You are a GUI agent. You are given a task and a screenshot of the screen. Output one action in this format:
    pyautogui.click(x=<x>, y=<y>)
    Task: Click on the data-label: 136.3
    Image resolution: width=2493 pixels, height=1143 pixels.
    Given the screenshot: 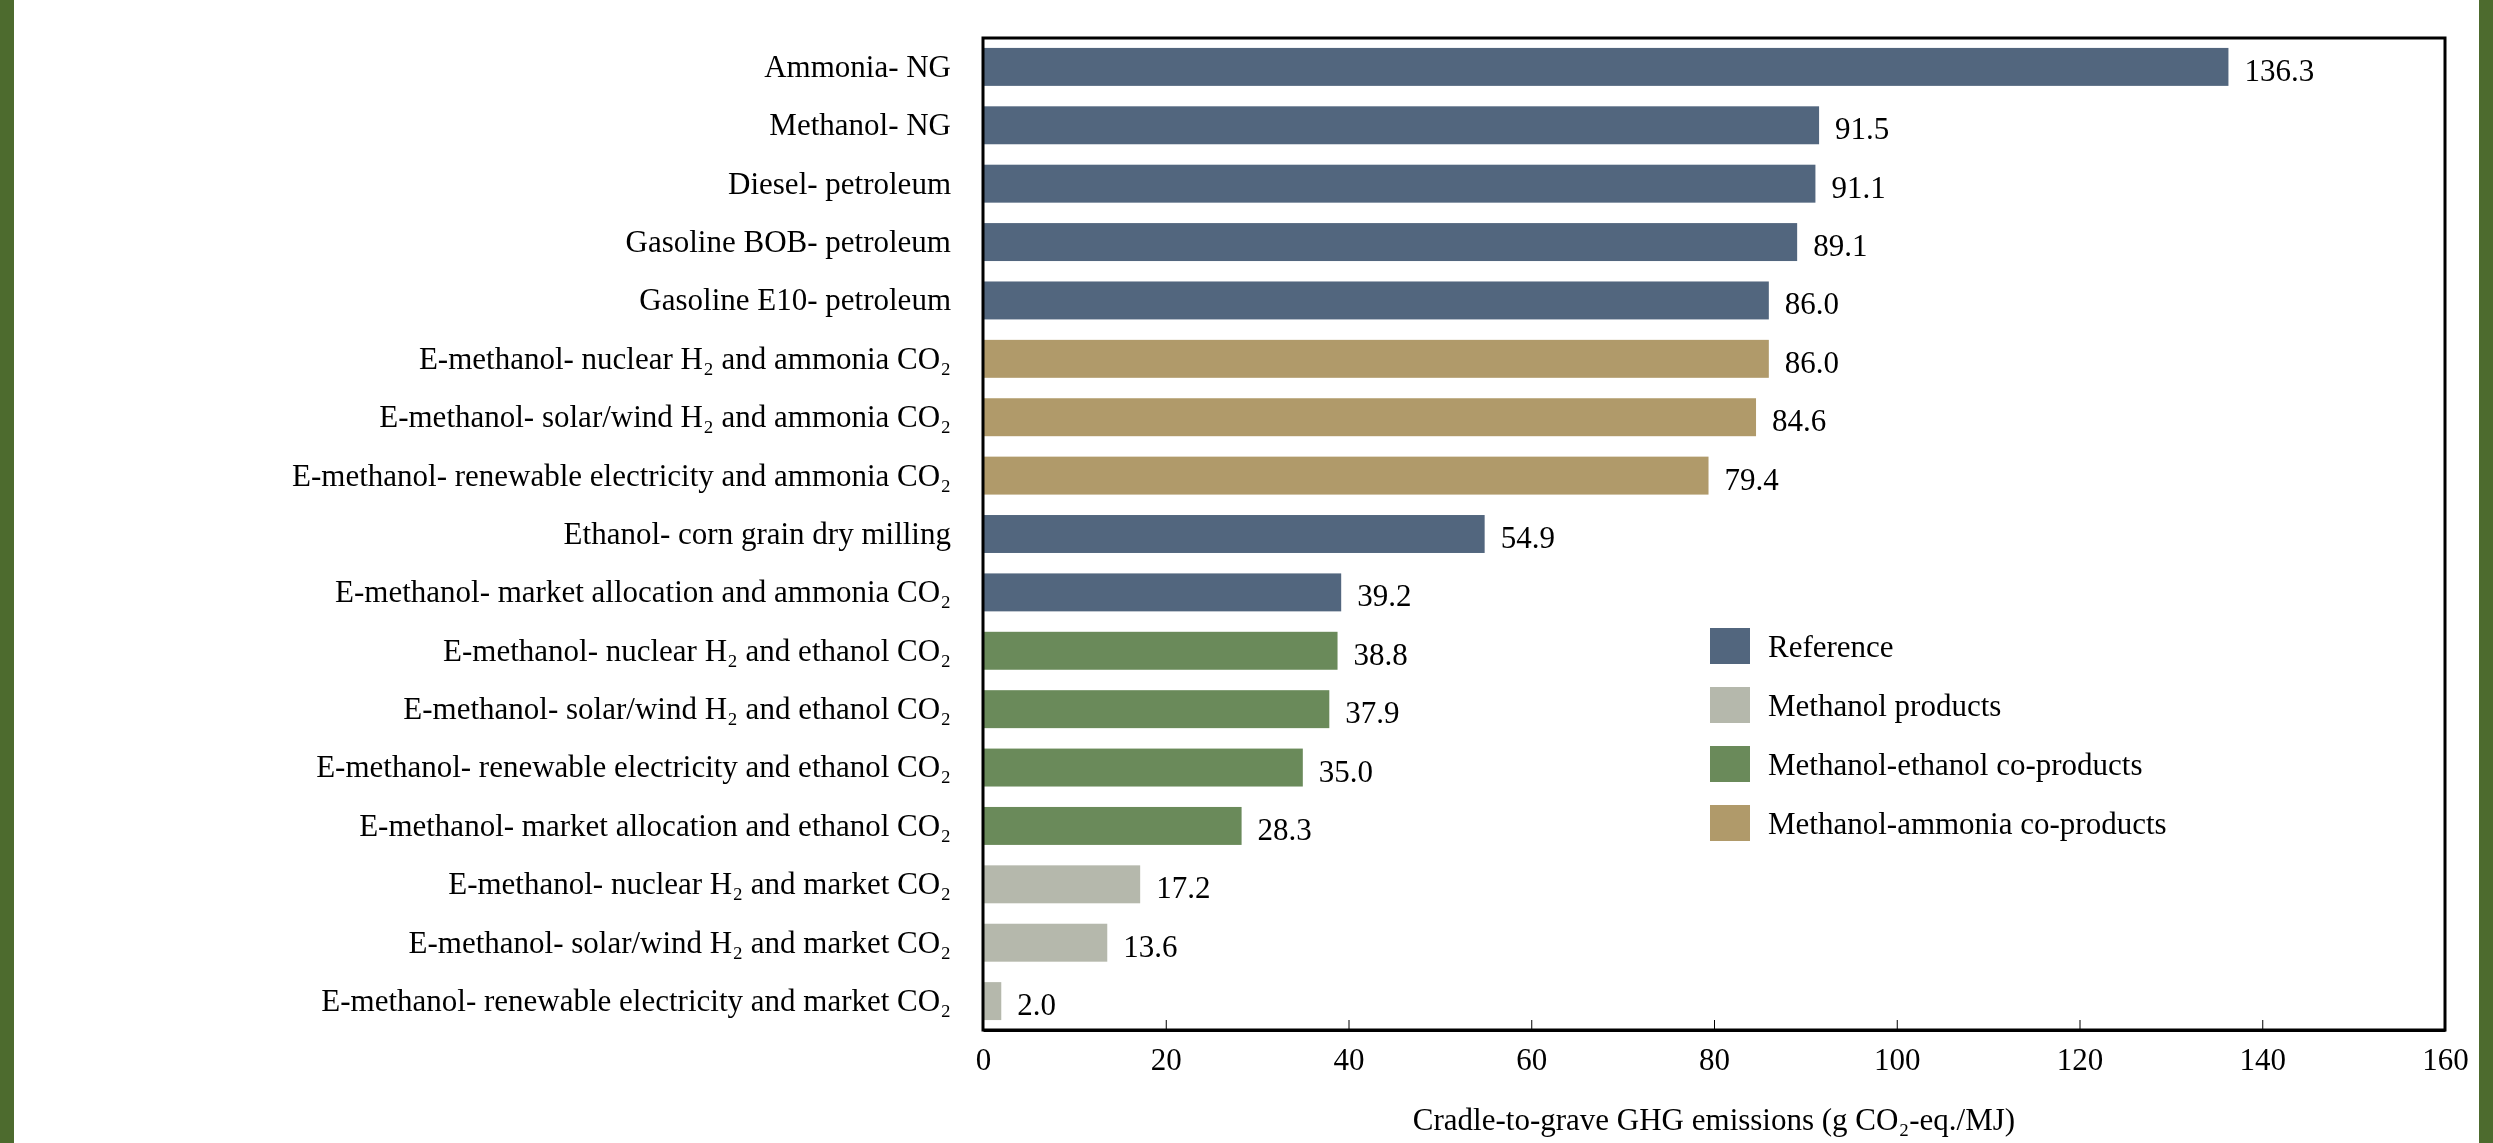 What is the action you would take?
    pyautogui.click(x=2279, y=70)
    